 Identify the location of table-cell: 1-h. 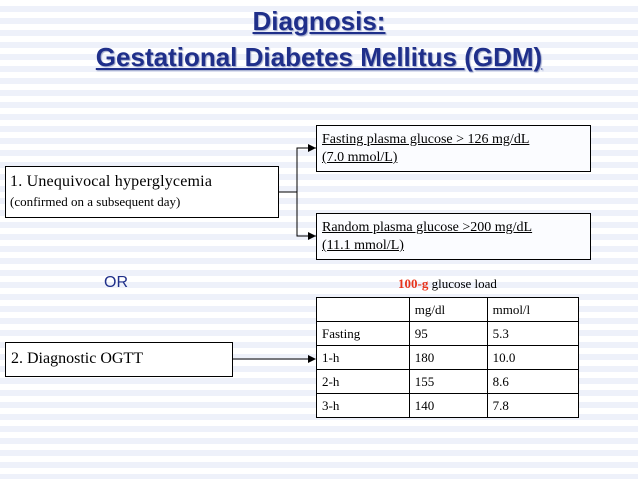
(363, 357).